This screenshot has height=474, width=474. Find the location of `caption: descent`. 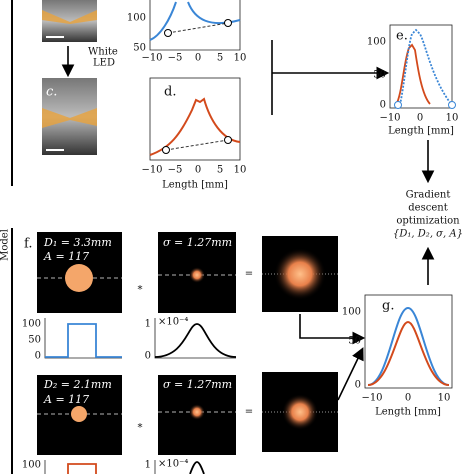

caption: descent is located at coordinates (427, 208).